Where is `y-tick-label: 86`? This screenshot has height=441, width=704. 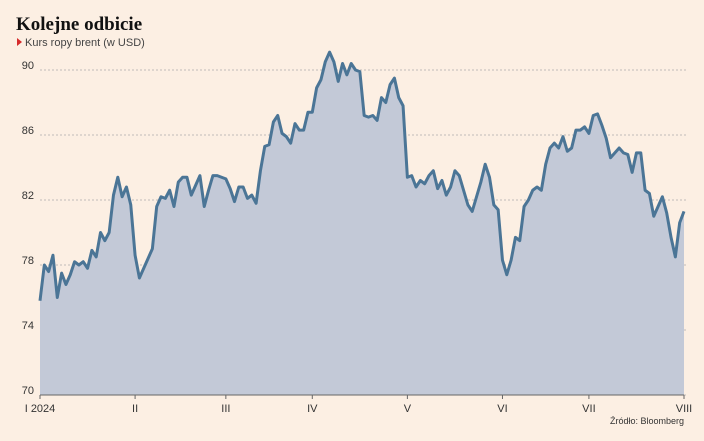
y-tick-label: 86 is located at coordinates (28, 131).